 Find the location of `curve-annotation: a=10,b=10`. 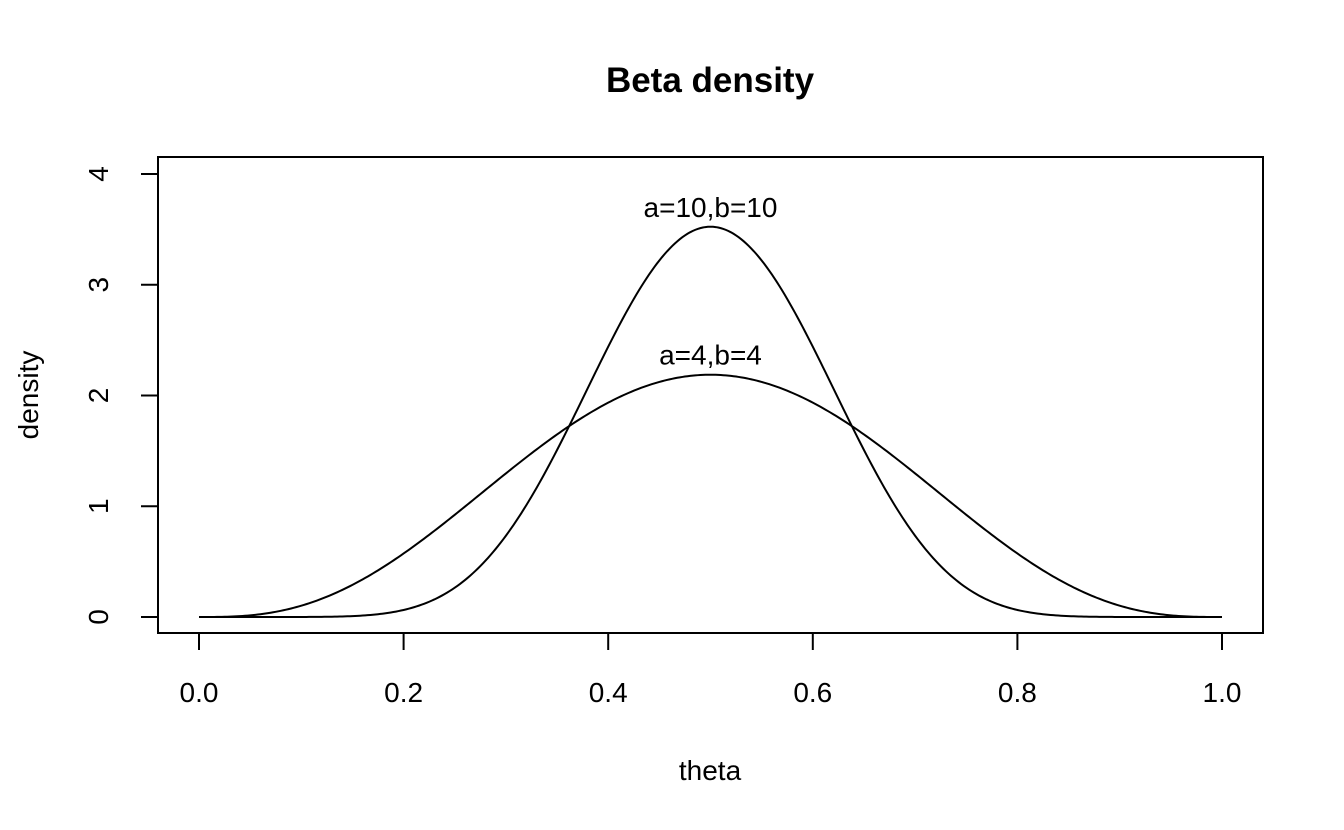

curve-annotation: a=10,b=10 is located at coordinates (711, 207).